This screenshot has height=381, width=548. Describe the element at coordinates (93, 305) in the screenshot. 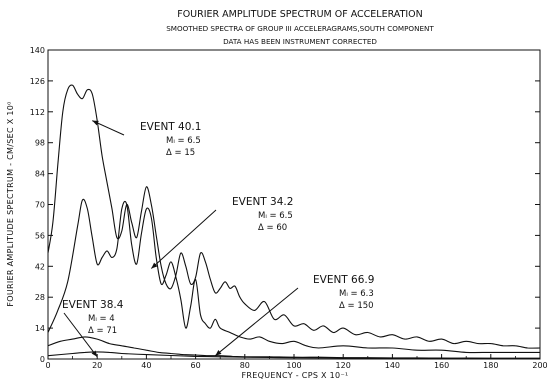

I see `annotation-event-label: EVENT 38.4` at that location.